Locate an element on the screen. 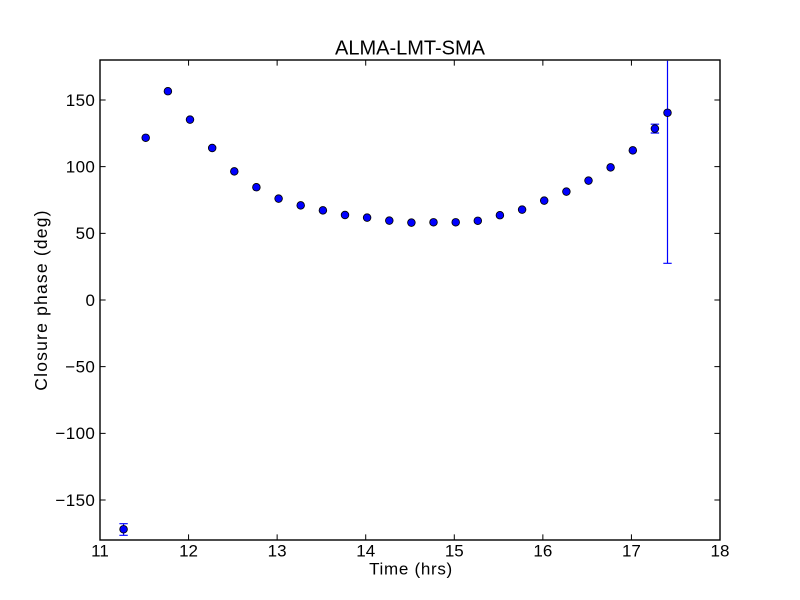 This screenshot has width=800, height=600. svg-text: 100 is located at coordinates (81, 166).